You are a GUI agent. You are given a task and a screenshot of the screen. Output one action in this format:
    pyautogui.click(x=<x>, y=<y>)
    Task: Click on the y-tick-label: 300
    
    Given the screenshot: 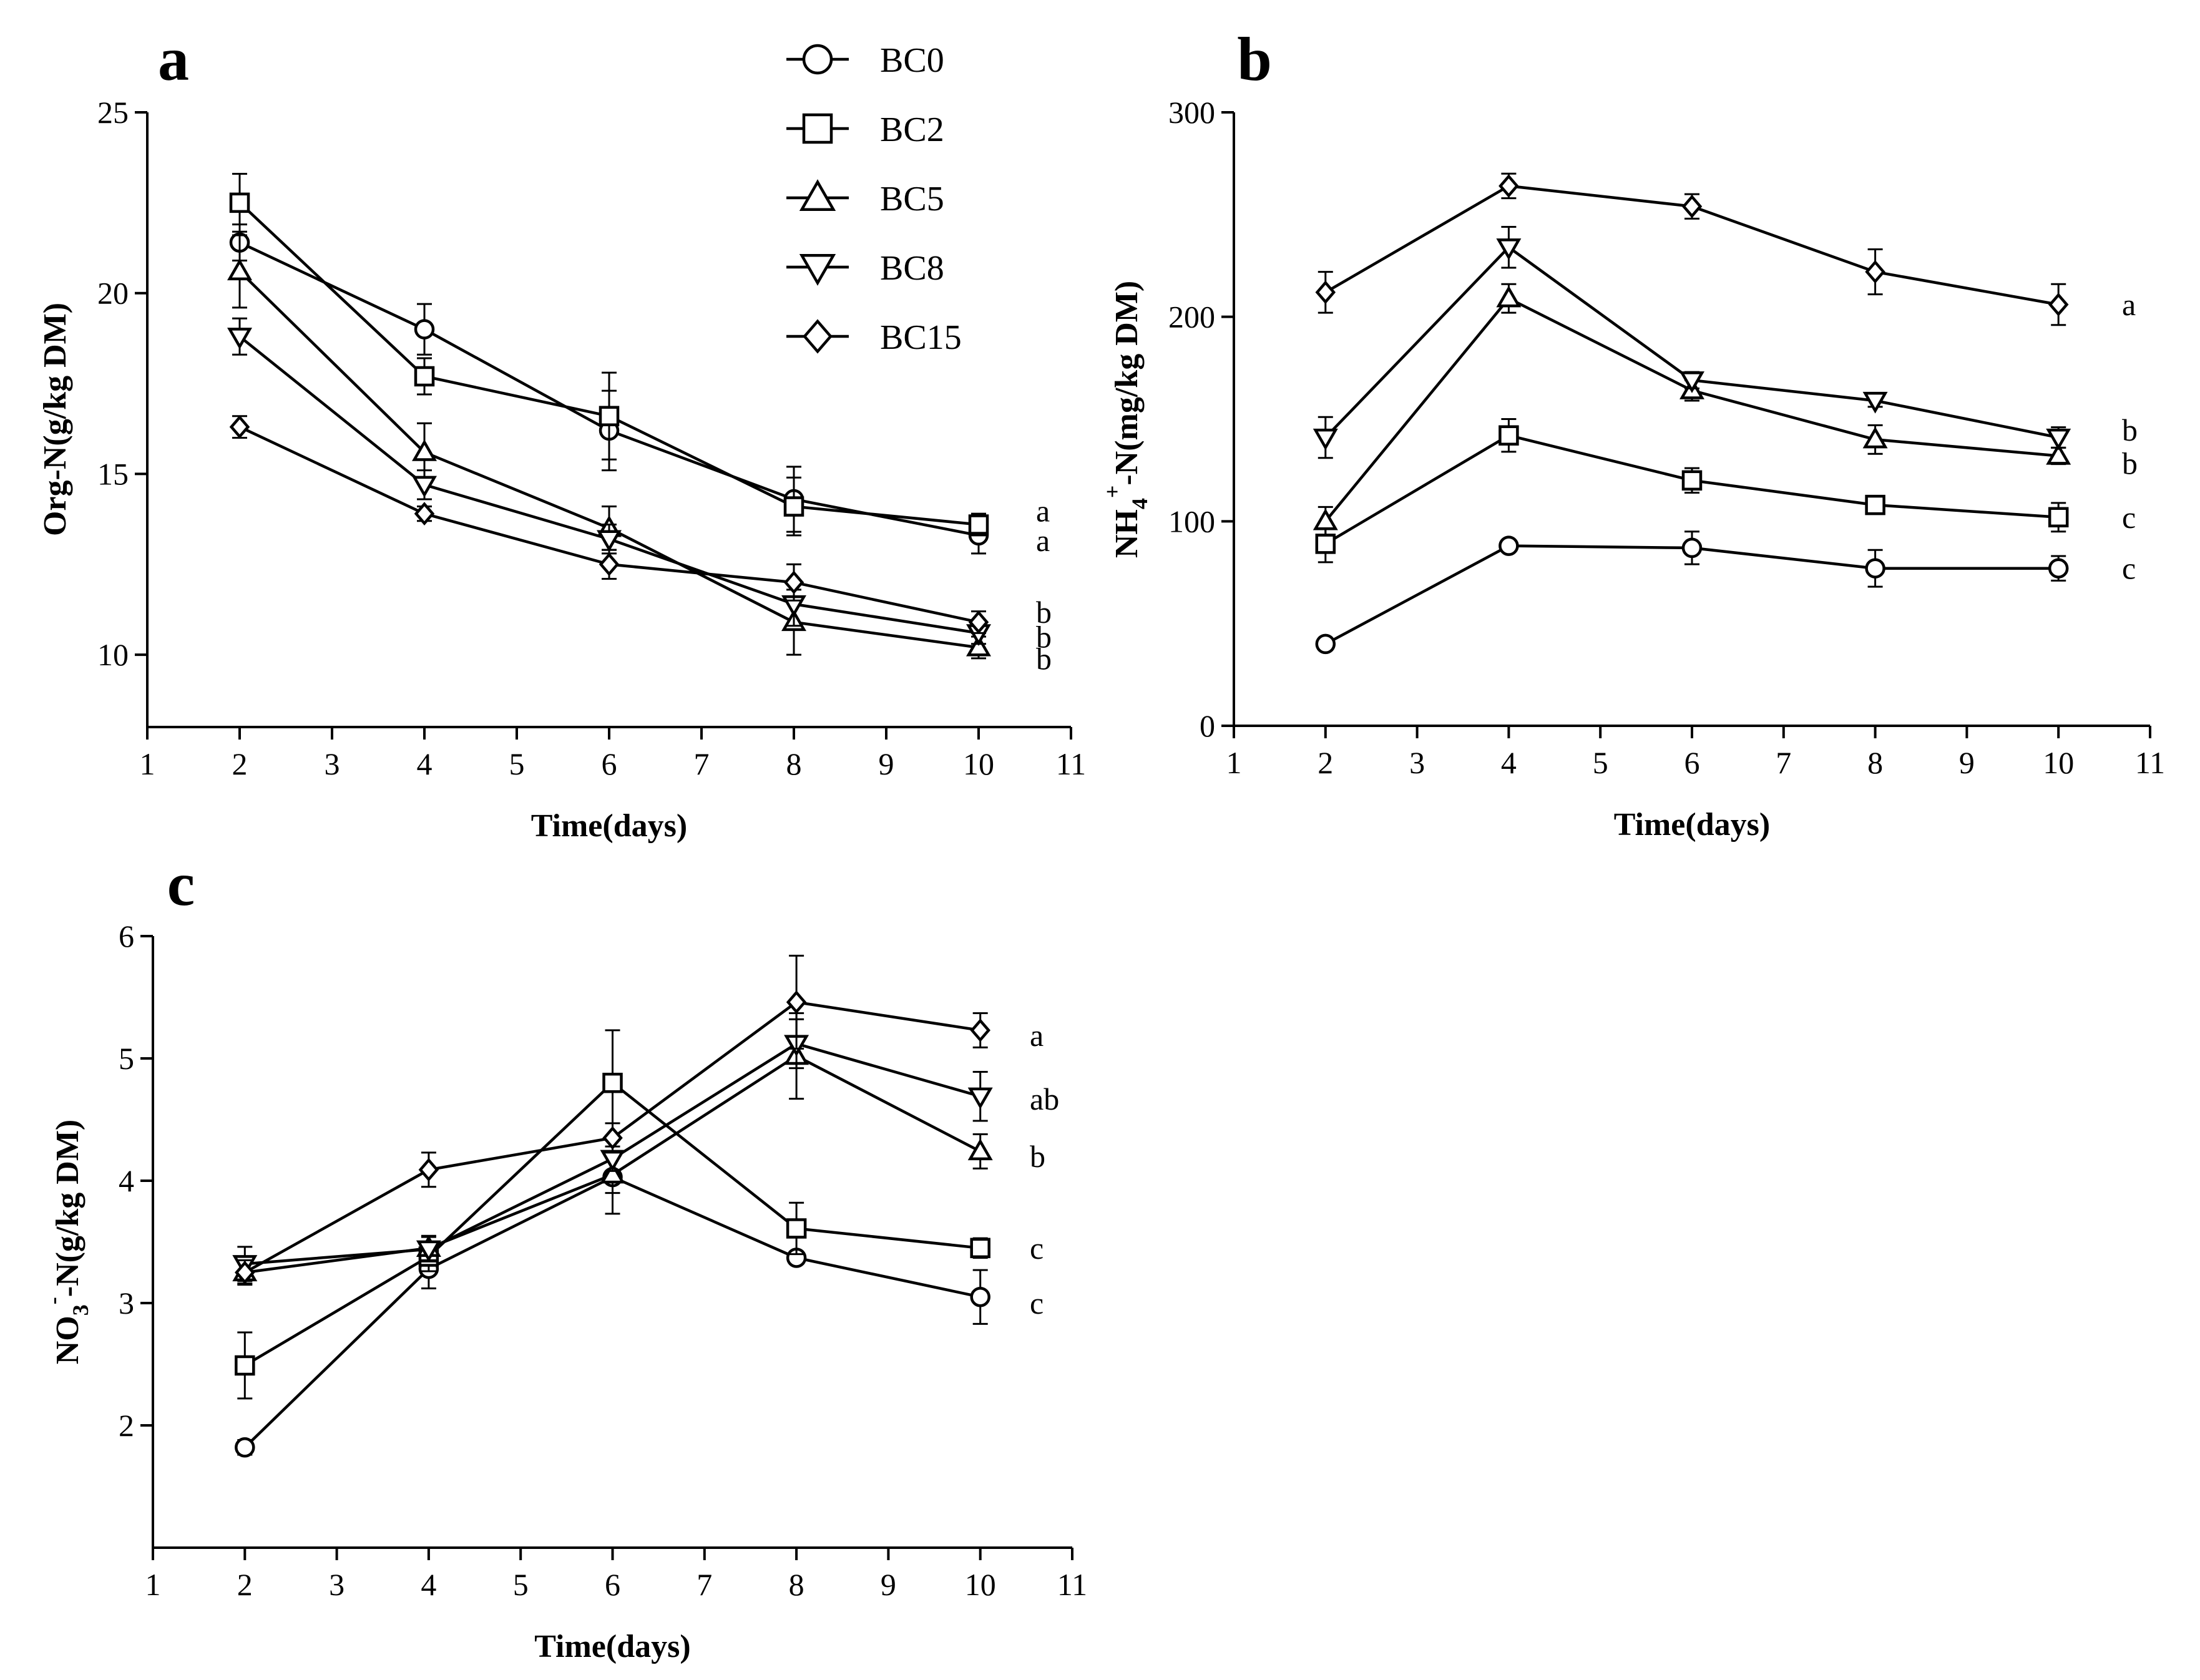 What is the action you would take?
    pyautogui.click(x=1191, y=112)
    